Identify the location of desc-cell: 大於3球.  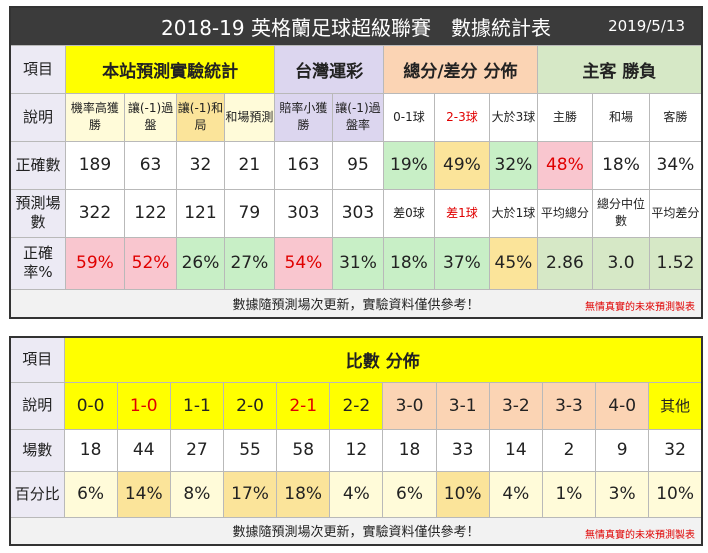
(513, 117).